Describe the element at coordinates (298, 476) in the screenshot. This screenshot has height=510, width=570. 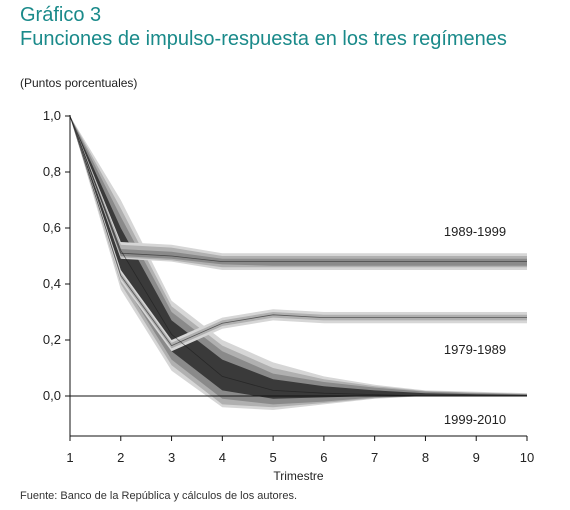
I see `x-axis-title: Trimestre` at that location.